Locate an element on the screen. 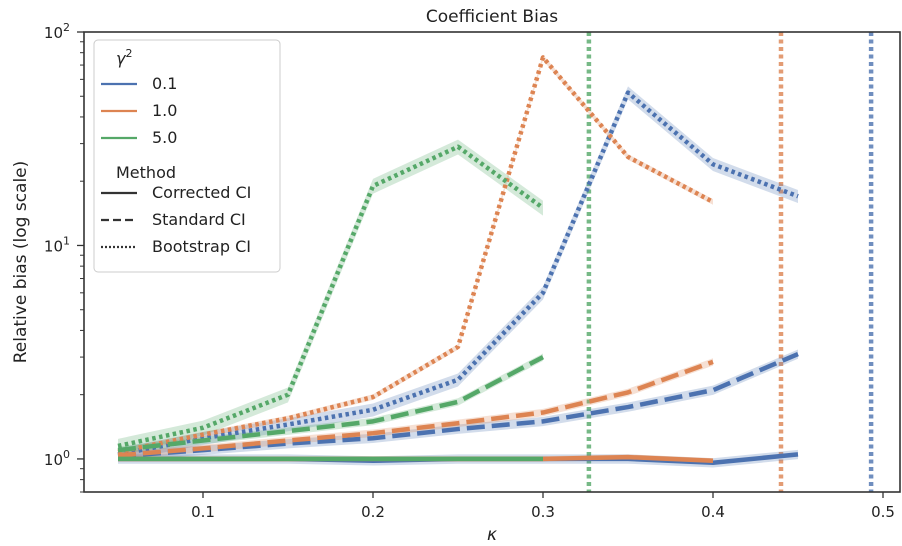 This screenshot has height=546, width=902. legend-hue-label-0: 0.1 is located at coordinates (164, 83).